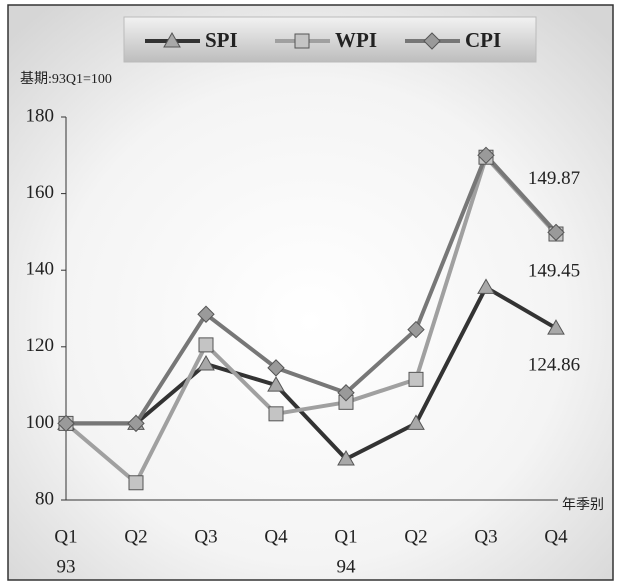 Image resolution: width=622 pixels, height=588 pixels. Describe the element at coordinates (66, 78) in the screenshot. I see `note: 基期:93Q1=100` at that location.